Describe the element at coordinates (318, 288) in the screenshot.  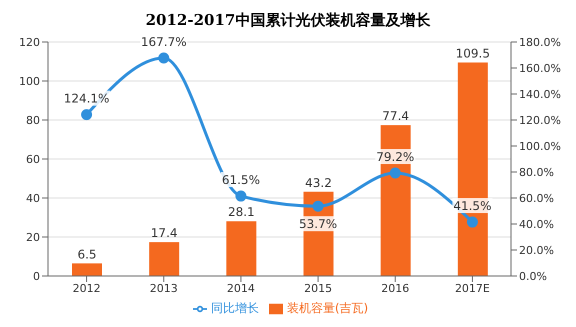
I see `x-tick-label: 2015` at that location.